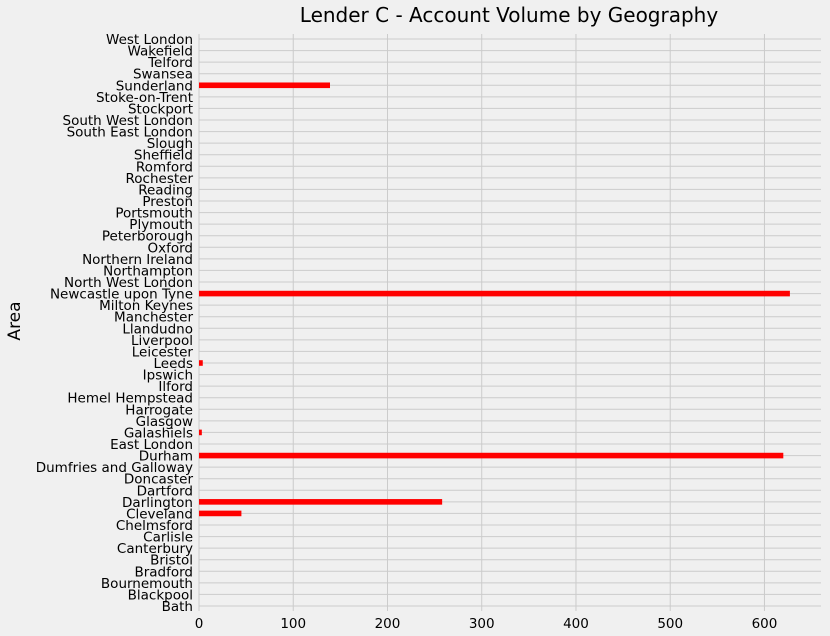 This screenshot has height=636, width=830. What do you see at coordinates (157, 329) in the screenshot?
I see `y-tick-label: Llandudno` at bounding box center [157, 329].